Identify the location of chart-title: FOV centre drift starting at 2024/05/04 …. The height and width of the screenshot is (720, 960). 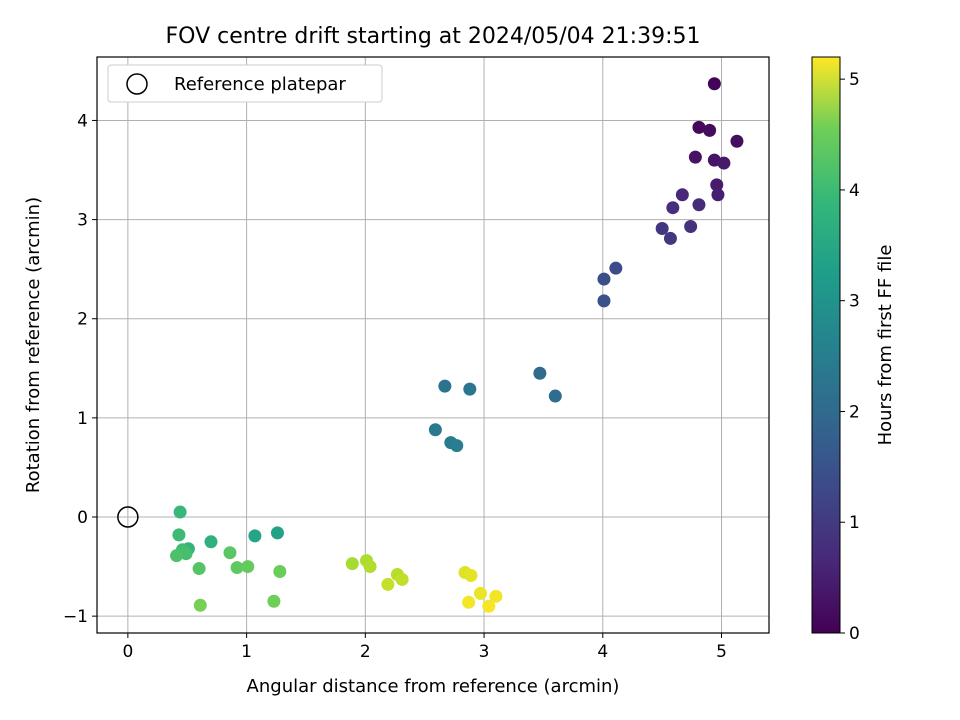
(433, 36).